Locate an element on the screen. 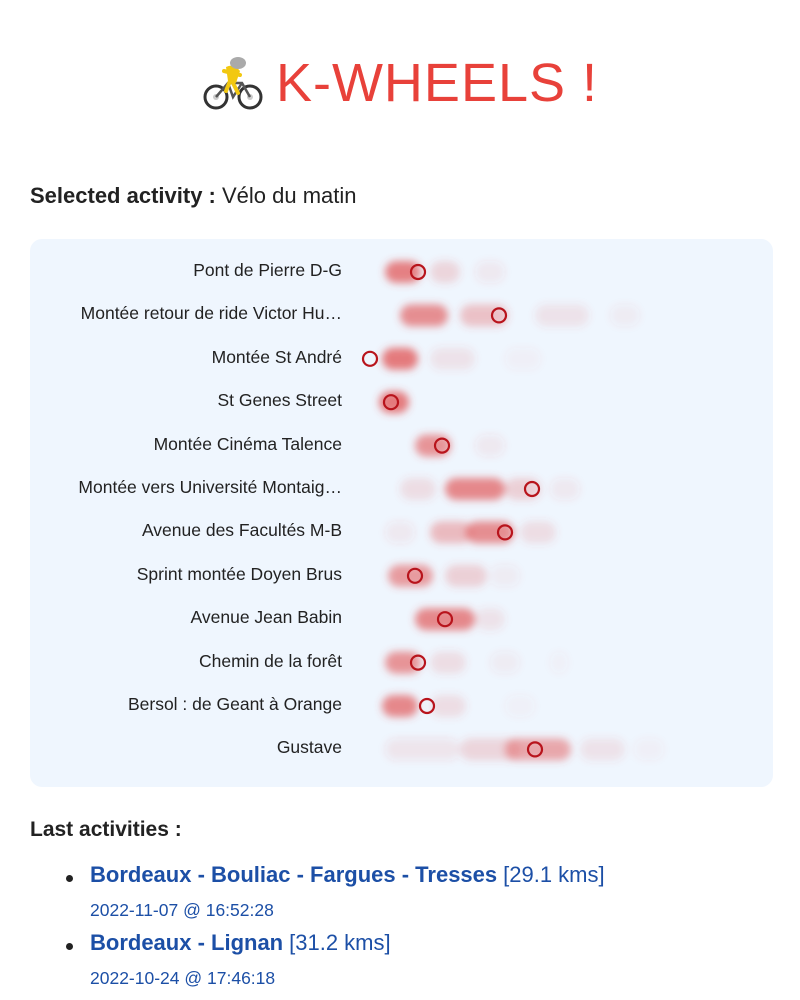 This screenshot has width=800, height=1000. segment-label: St Genes Street is located at coordinates (279, 400).